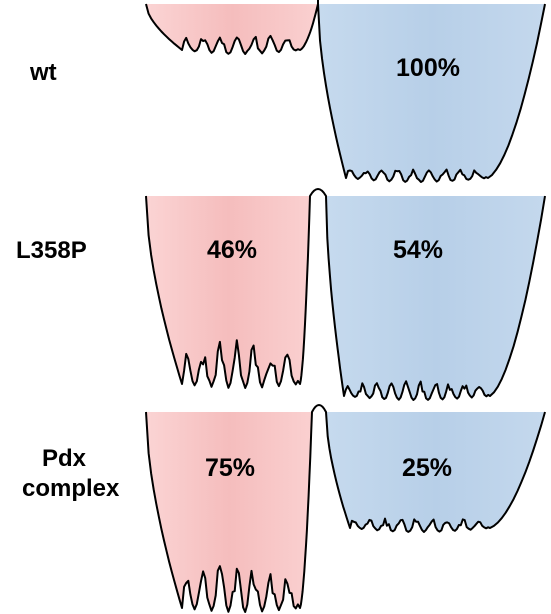  I want to click on row-label-line: complex, so click(71, 488).